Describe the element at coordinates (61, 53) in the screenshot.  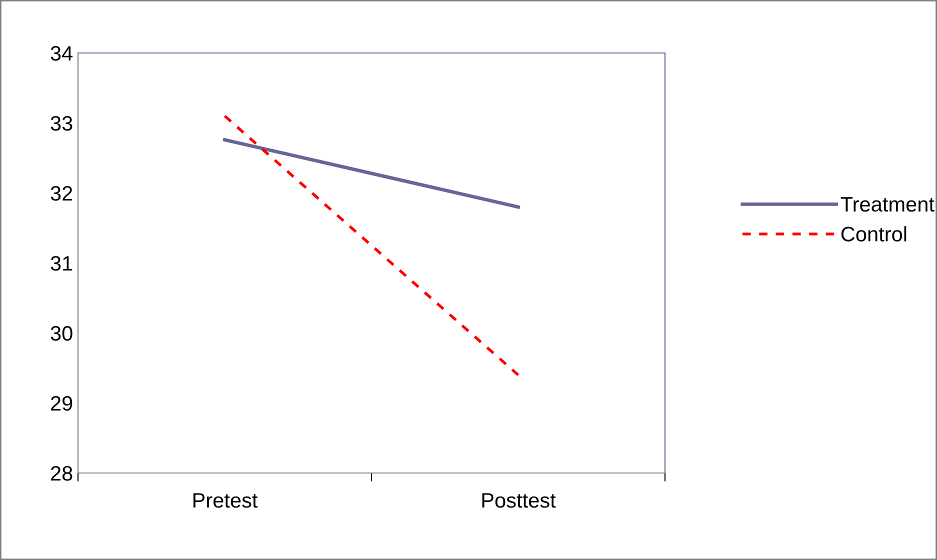
I see `y-tick-label: 34` at that location.